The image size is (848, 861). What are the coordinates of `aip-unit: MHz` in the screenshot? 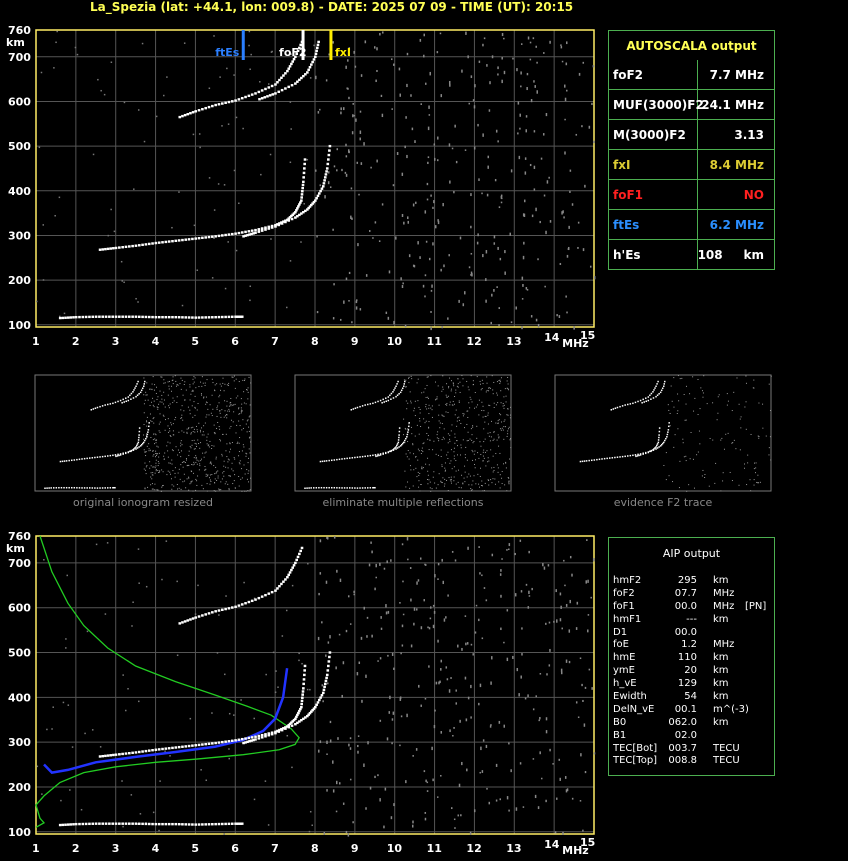 It's located at (724, 645).